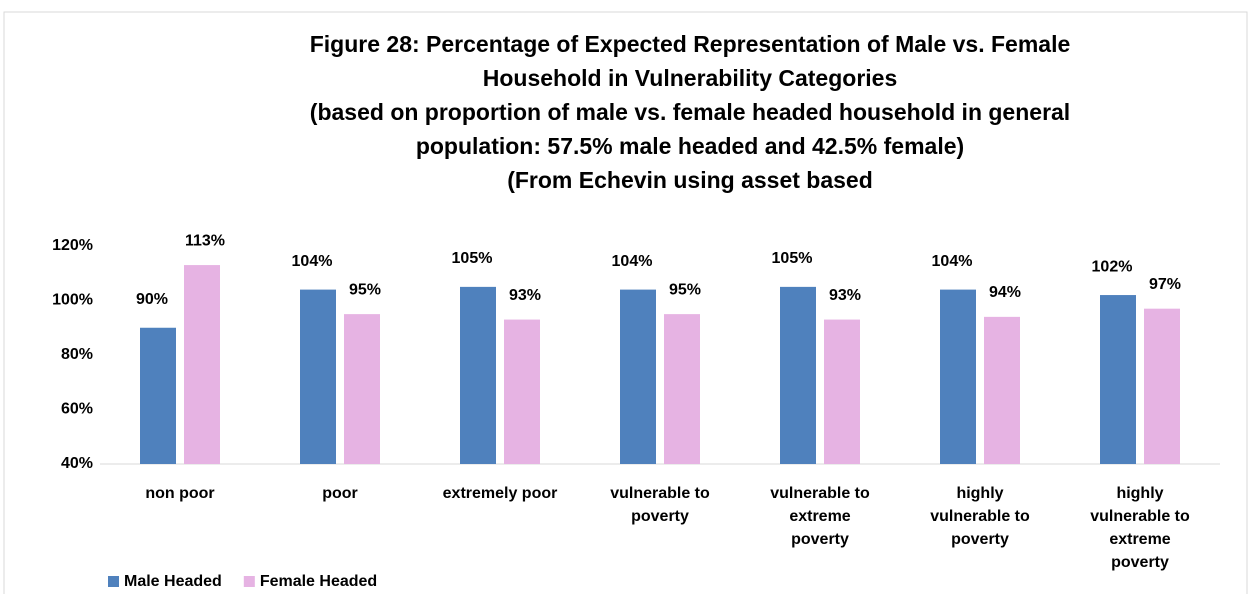 The image size is (1248, 594). Describe the element at coordinates (72, 245) in the screenshot. I see `y-tick-label: 120%` at that location.